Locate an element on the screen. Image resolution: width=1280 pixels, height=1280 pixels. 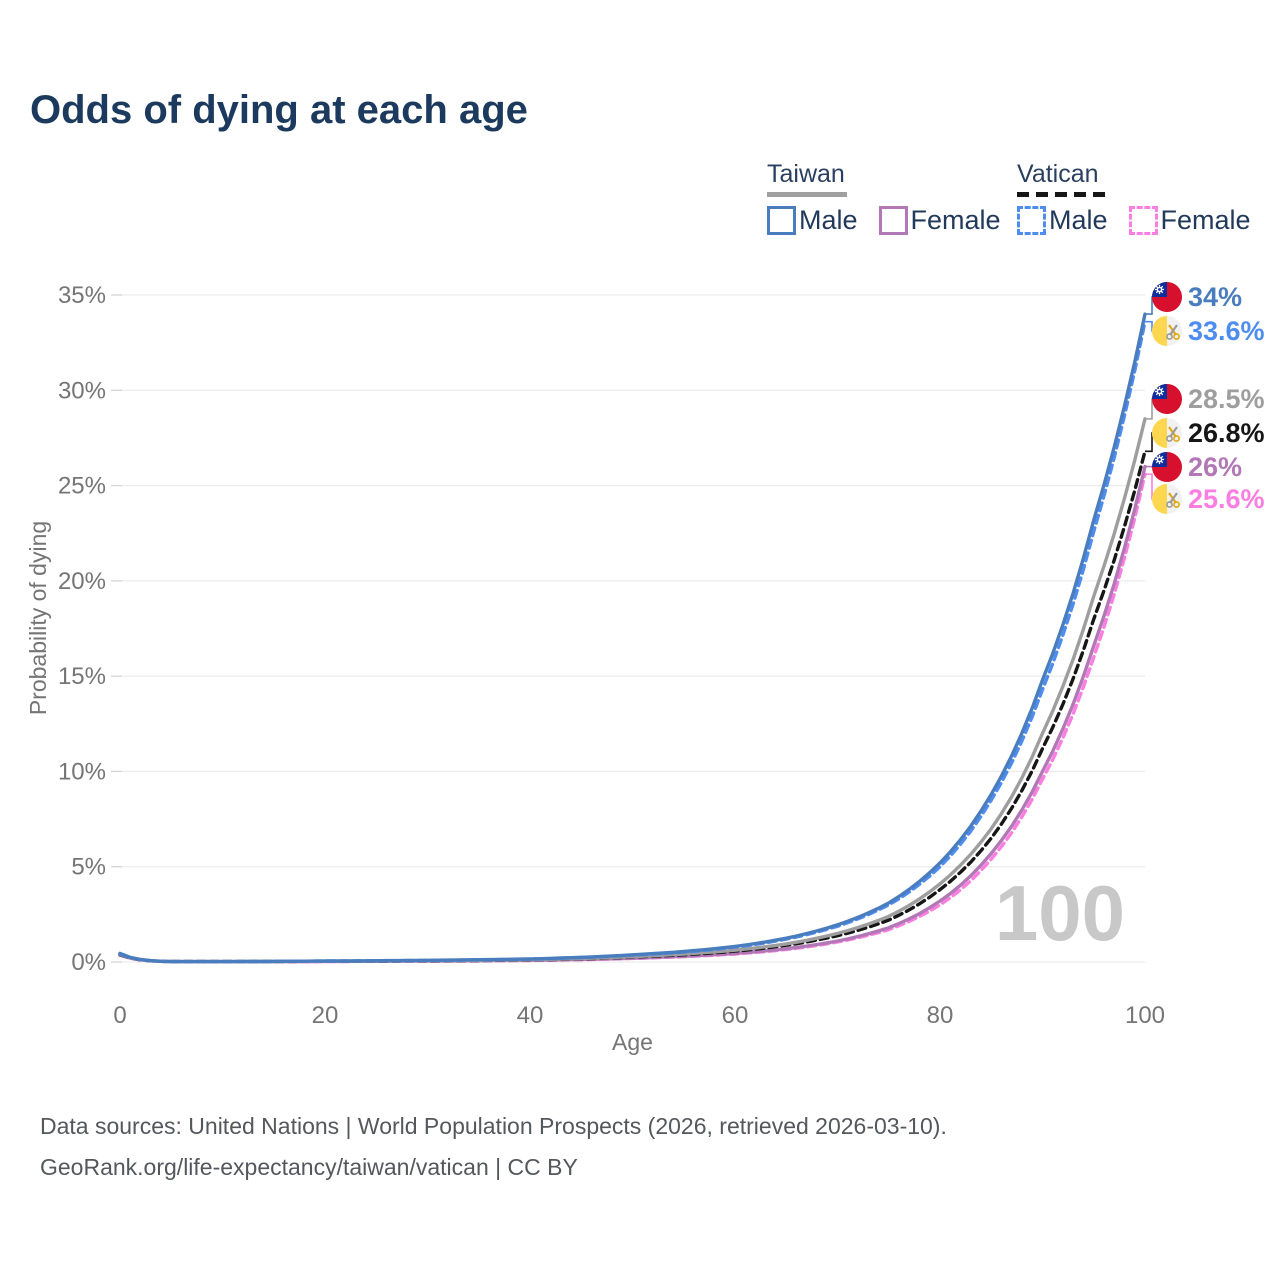
y-tick-label: 35% is located at coordinates (82, 295).